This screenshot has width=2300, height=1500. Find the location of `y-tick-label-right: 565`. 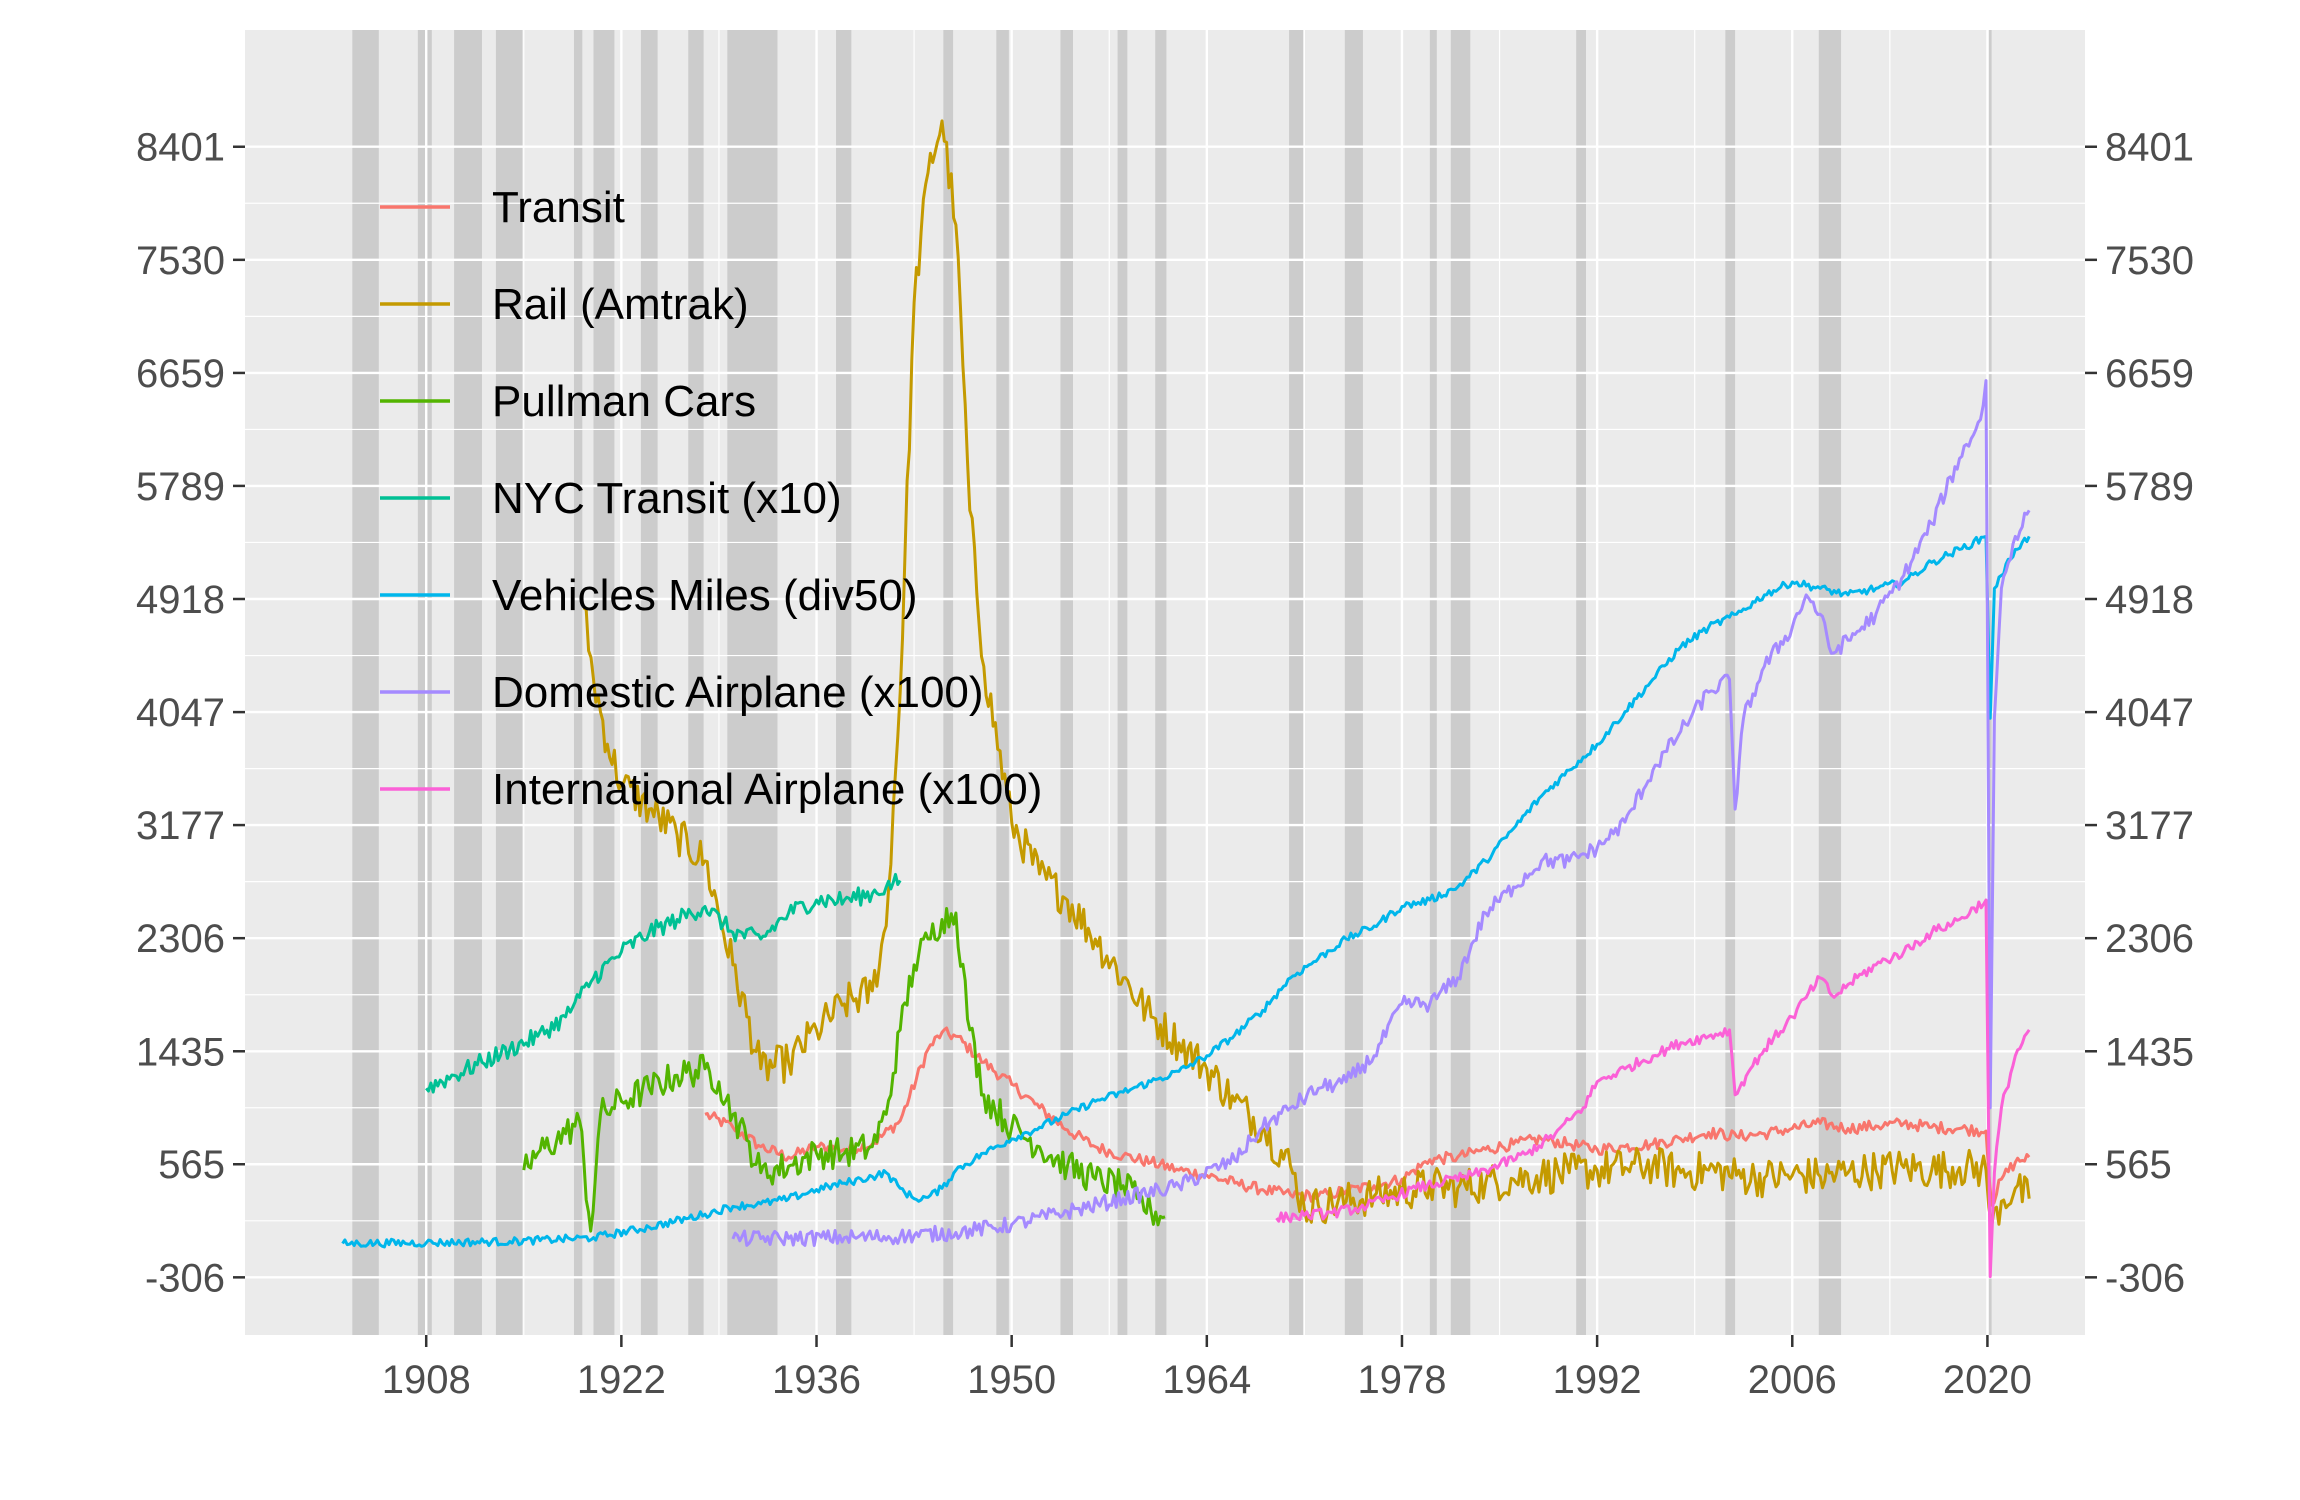

y-tick-label-right: 565 is located at coordinates (2138, 1165).